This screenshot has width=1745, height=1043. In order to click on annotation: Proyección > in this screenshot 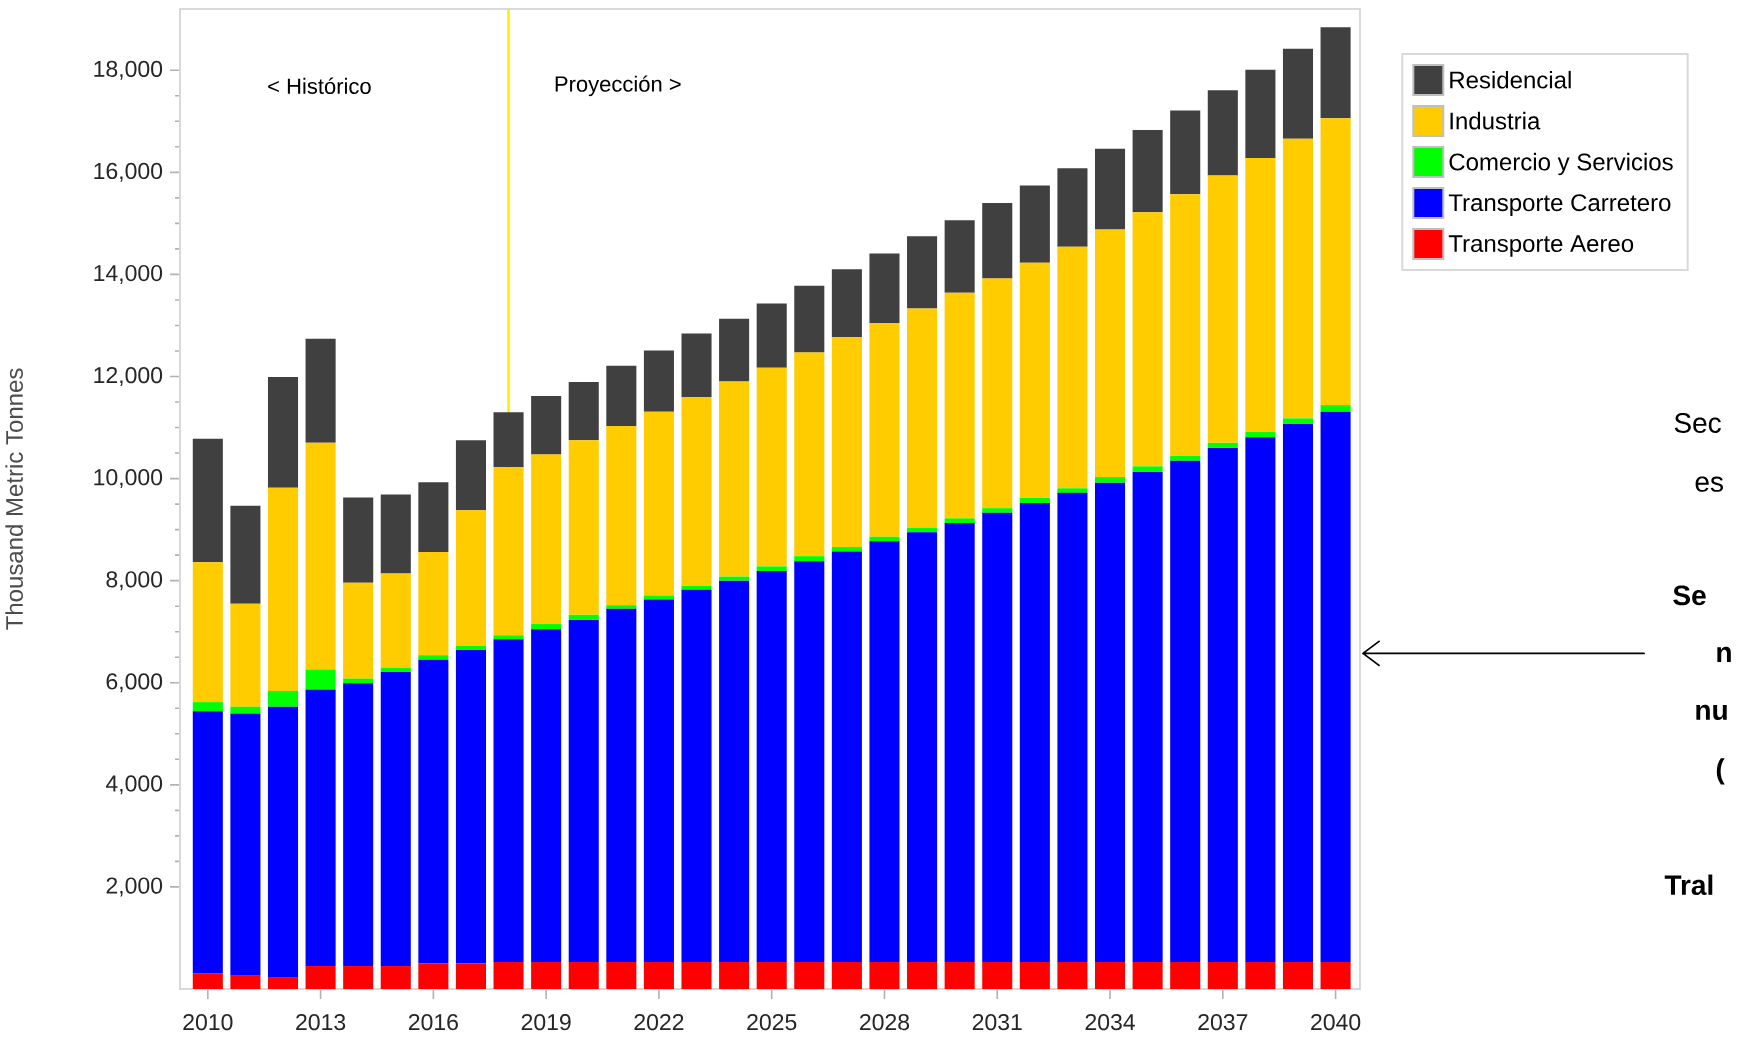, I will do `click(618, 86)`.